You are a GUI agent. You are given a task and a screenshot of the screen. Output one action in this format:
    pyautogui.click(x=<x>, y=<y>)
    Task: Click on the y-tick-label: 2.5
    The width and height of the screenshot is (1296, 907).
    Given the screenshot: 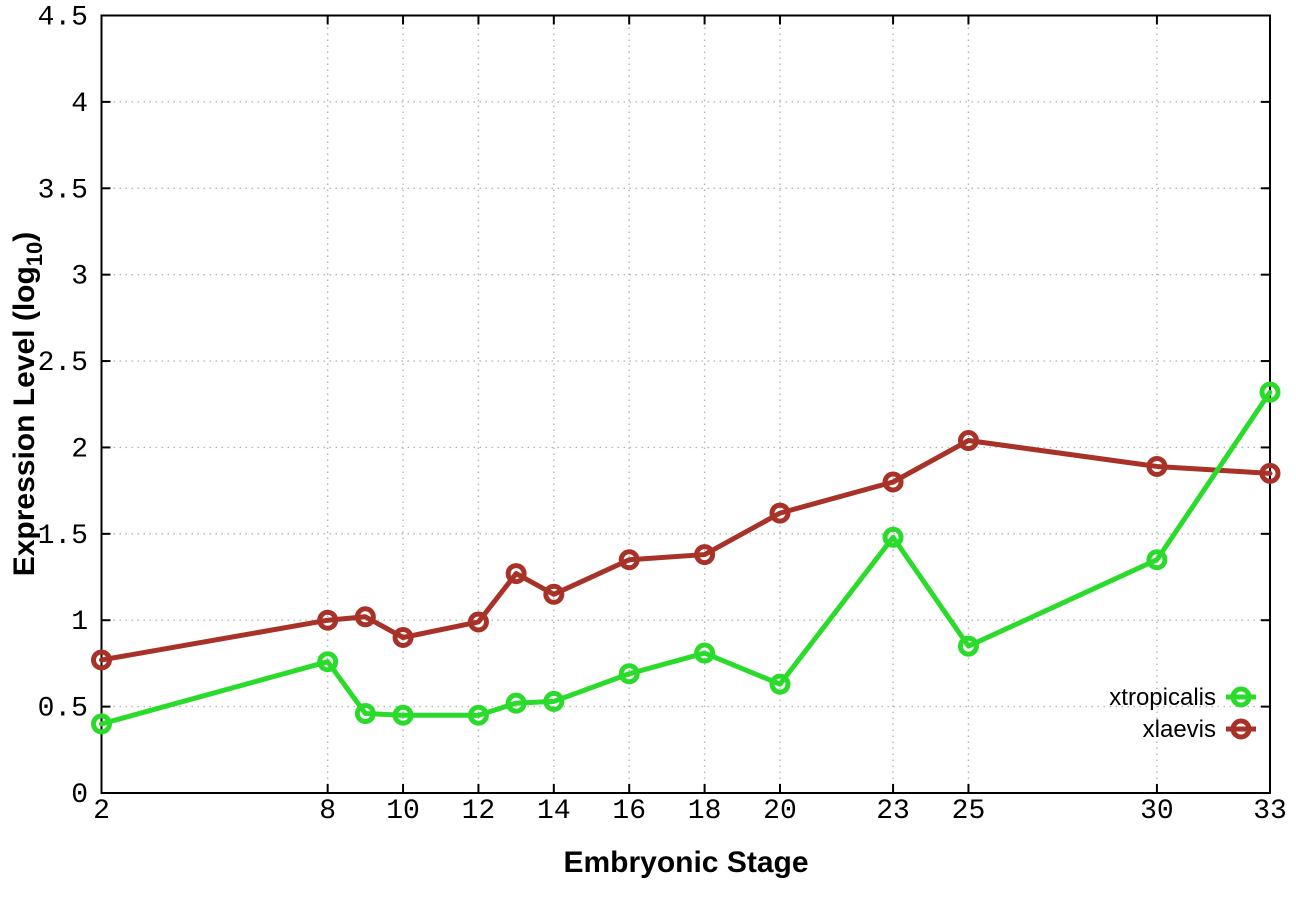 What is the action you would take?
    pyautogui.click(x=63, y=363)
    